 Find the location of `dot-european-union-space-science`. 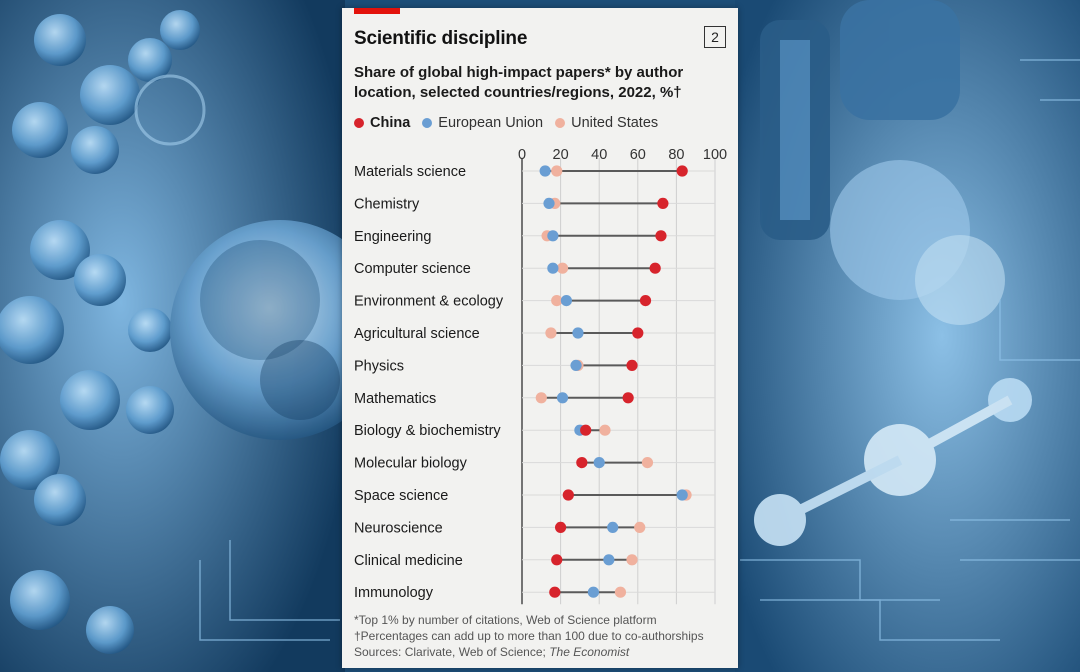

dot-european-union-space-science is located at coordinates (682, 495).